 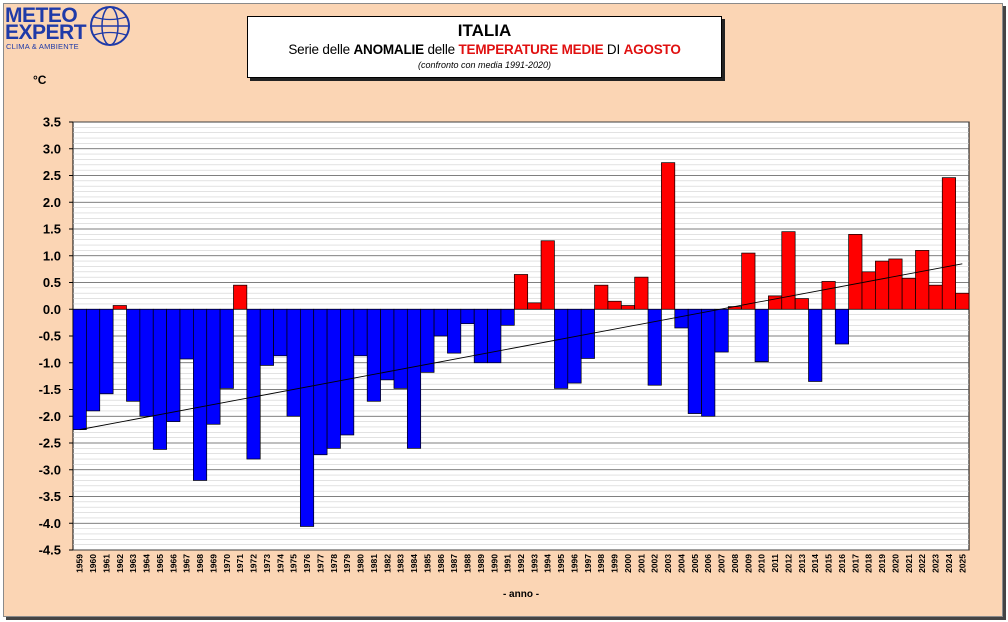 I want to click on x-tick-label: 1963, so click(x=133, y=563).